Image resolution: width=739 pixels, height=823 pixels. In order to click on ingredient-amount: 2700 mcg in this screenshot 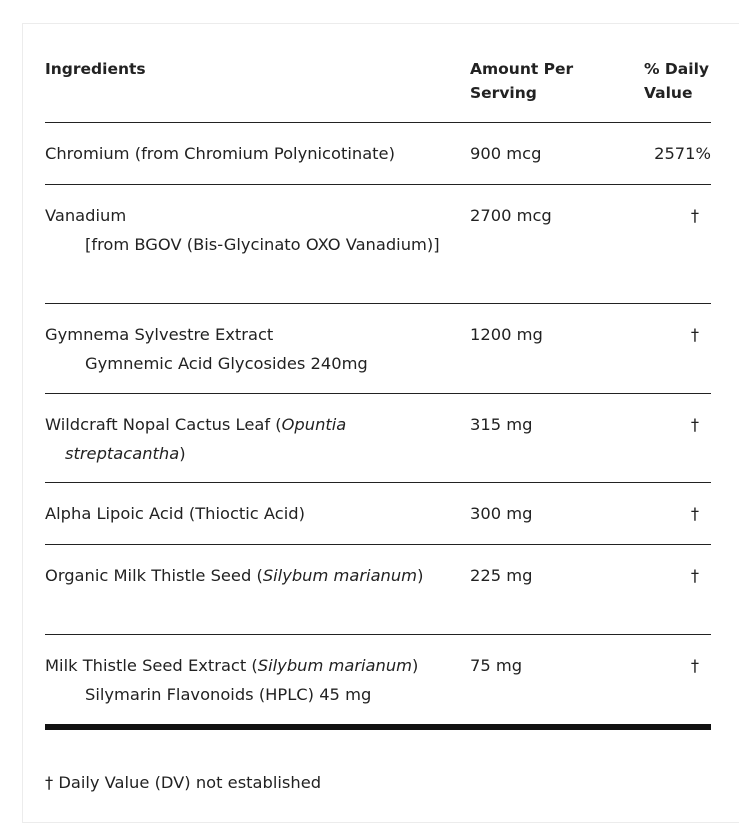, I will do `click(511, 215)`.